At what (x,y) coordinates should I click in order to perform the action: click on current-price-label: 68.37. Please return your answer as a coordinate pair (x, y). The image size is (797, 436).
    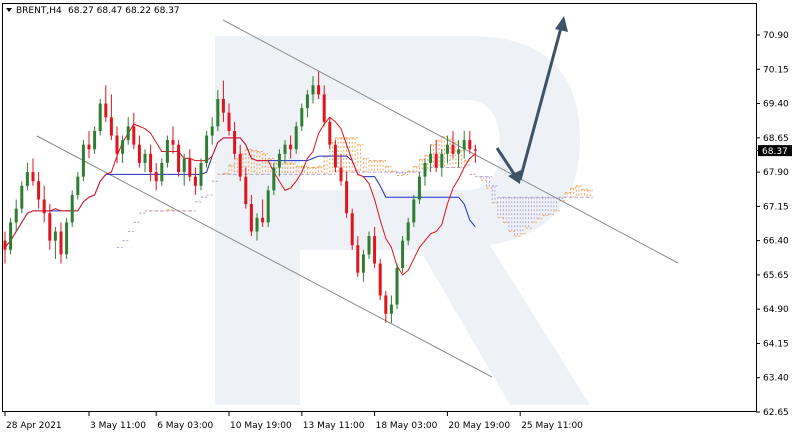
    Looking at the image, I should click on (775, 152).